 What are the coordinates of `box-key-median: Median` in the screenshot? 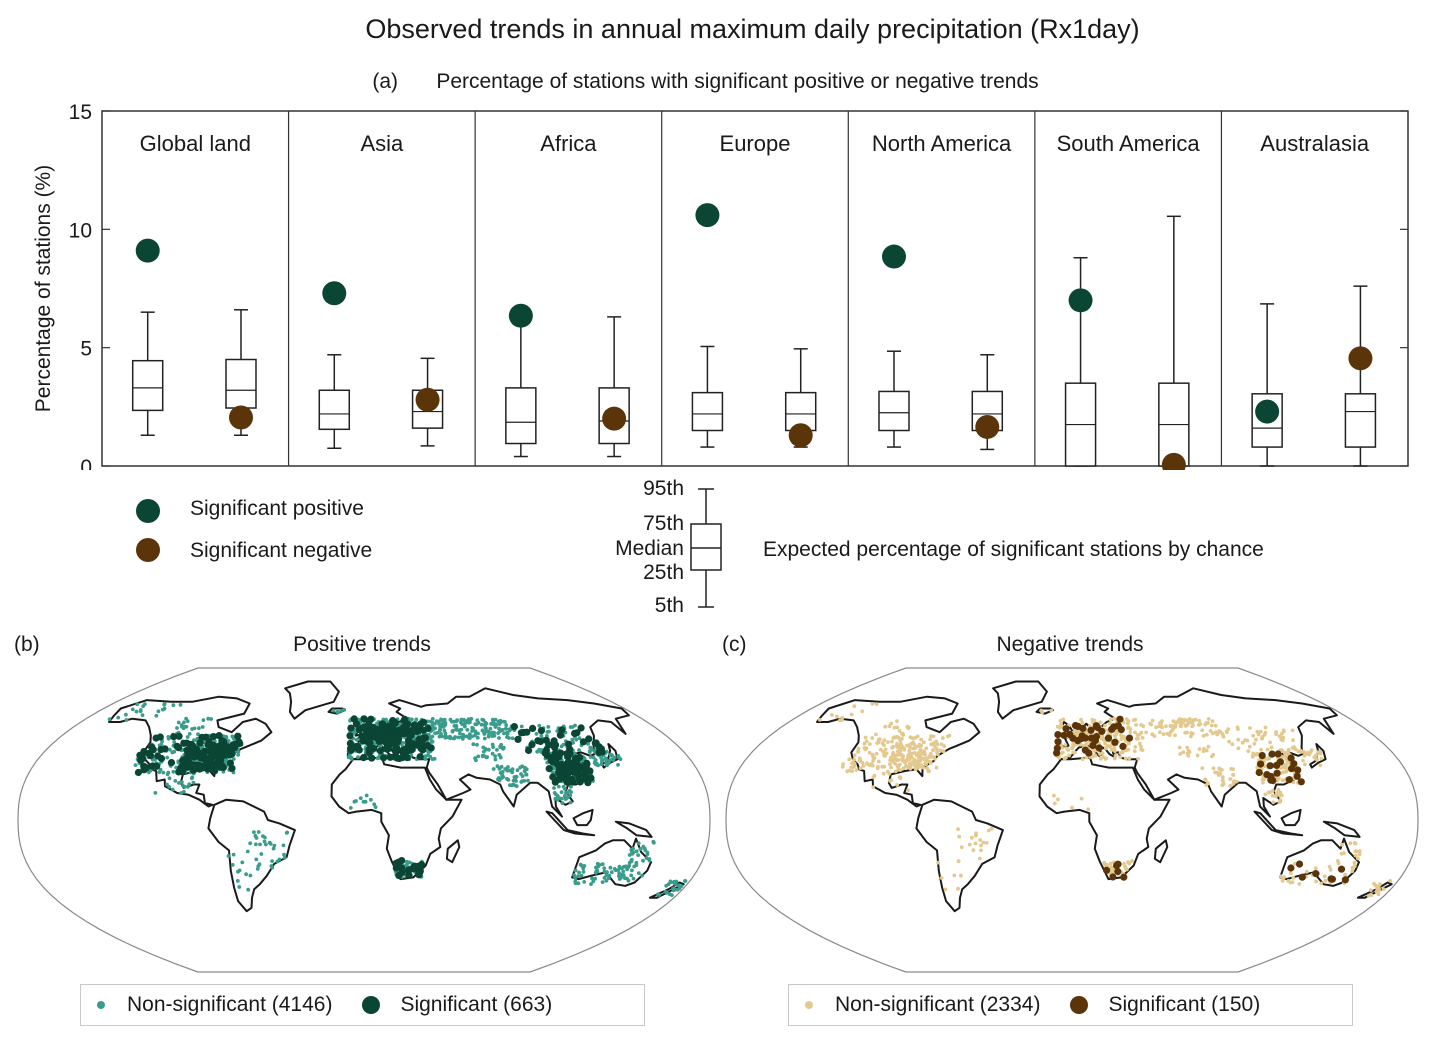 It's located at (649, 548).